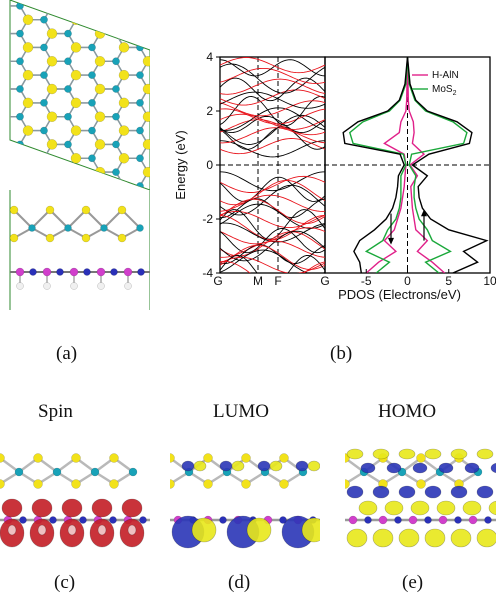 Image resolution: width=496 pixels, height=602 pixels. What do you see at coordinates (272, 165) in the screenshot?
I see `band-structure-lines` at bounding box center [272, 165].